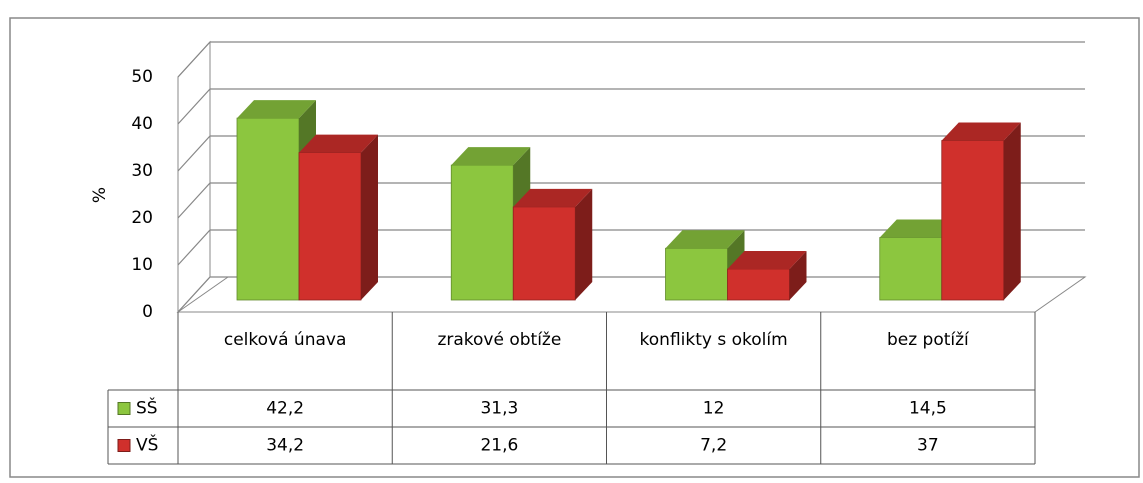  Describe the element at coordinates (285, 409) in the screenshot. I see `table-value: 42,2` at that location.